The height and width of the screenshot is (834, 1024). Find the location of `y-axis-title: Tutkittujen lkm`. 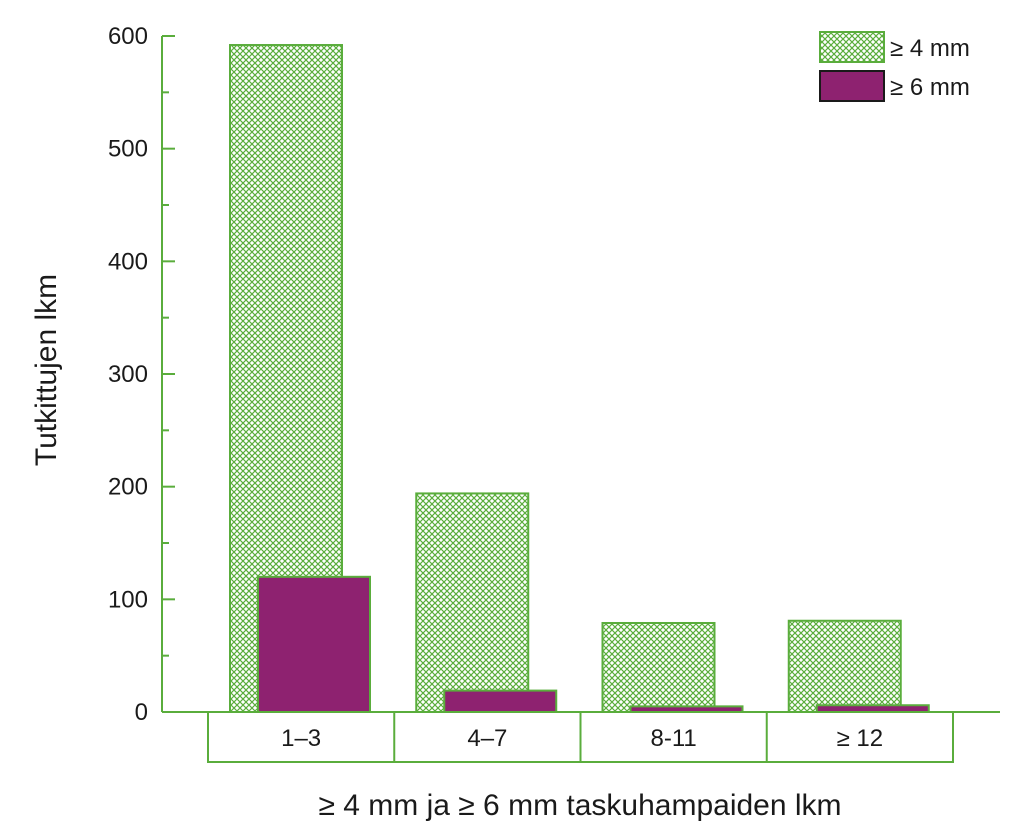

y-axis-title: Tutkittujen lkm is located at coordinates (46, 370).